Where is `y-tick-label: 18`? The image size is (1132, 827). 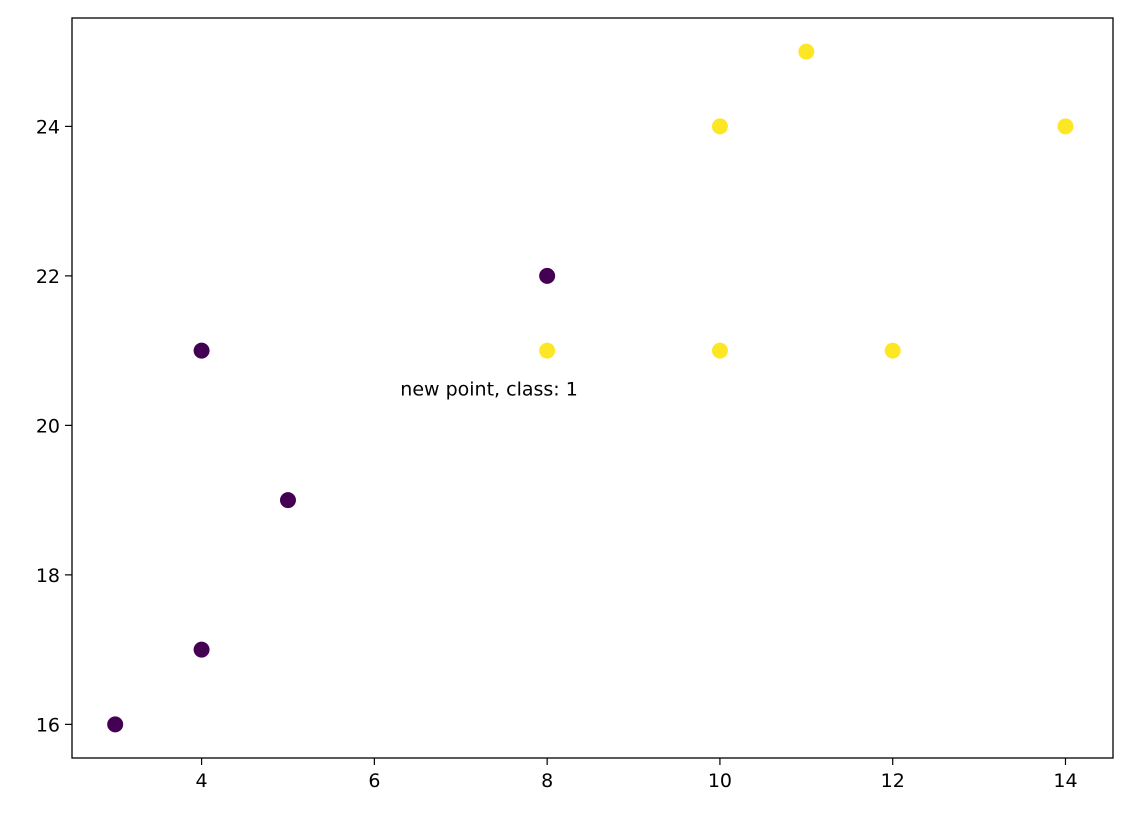 y-tick-label: 18 is located at coordinates (48, 576).